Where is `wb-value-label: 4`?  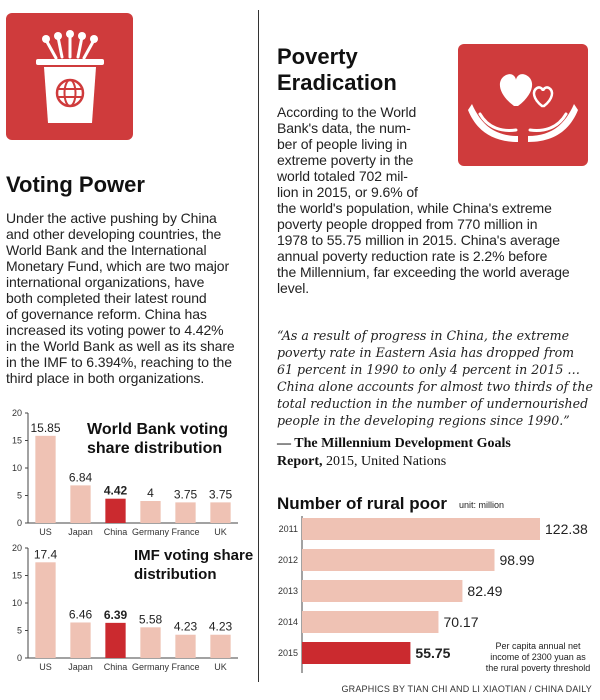 wb-value-label: 4 is located at coordinates (150, 493).